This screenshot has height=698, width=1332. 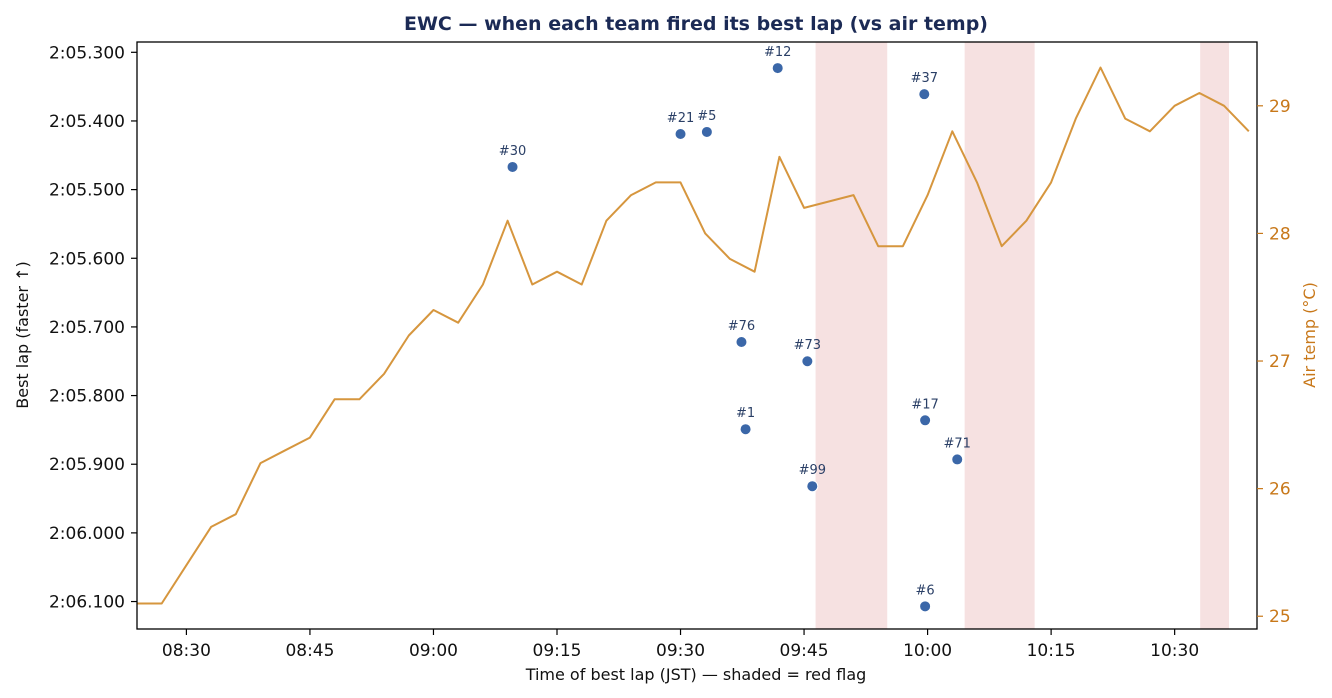 I want to click on team-label-30: #30, so click(x=512, y=151).